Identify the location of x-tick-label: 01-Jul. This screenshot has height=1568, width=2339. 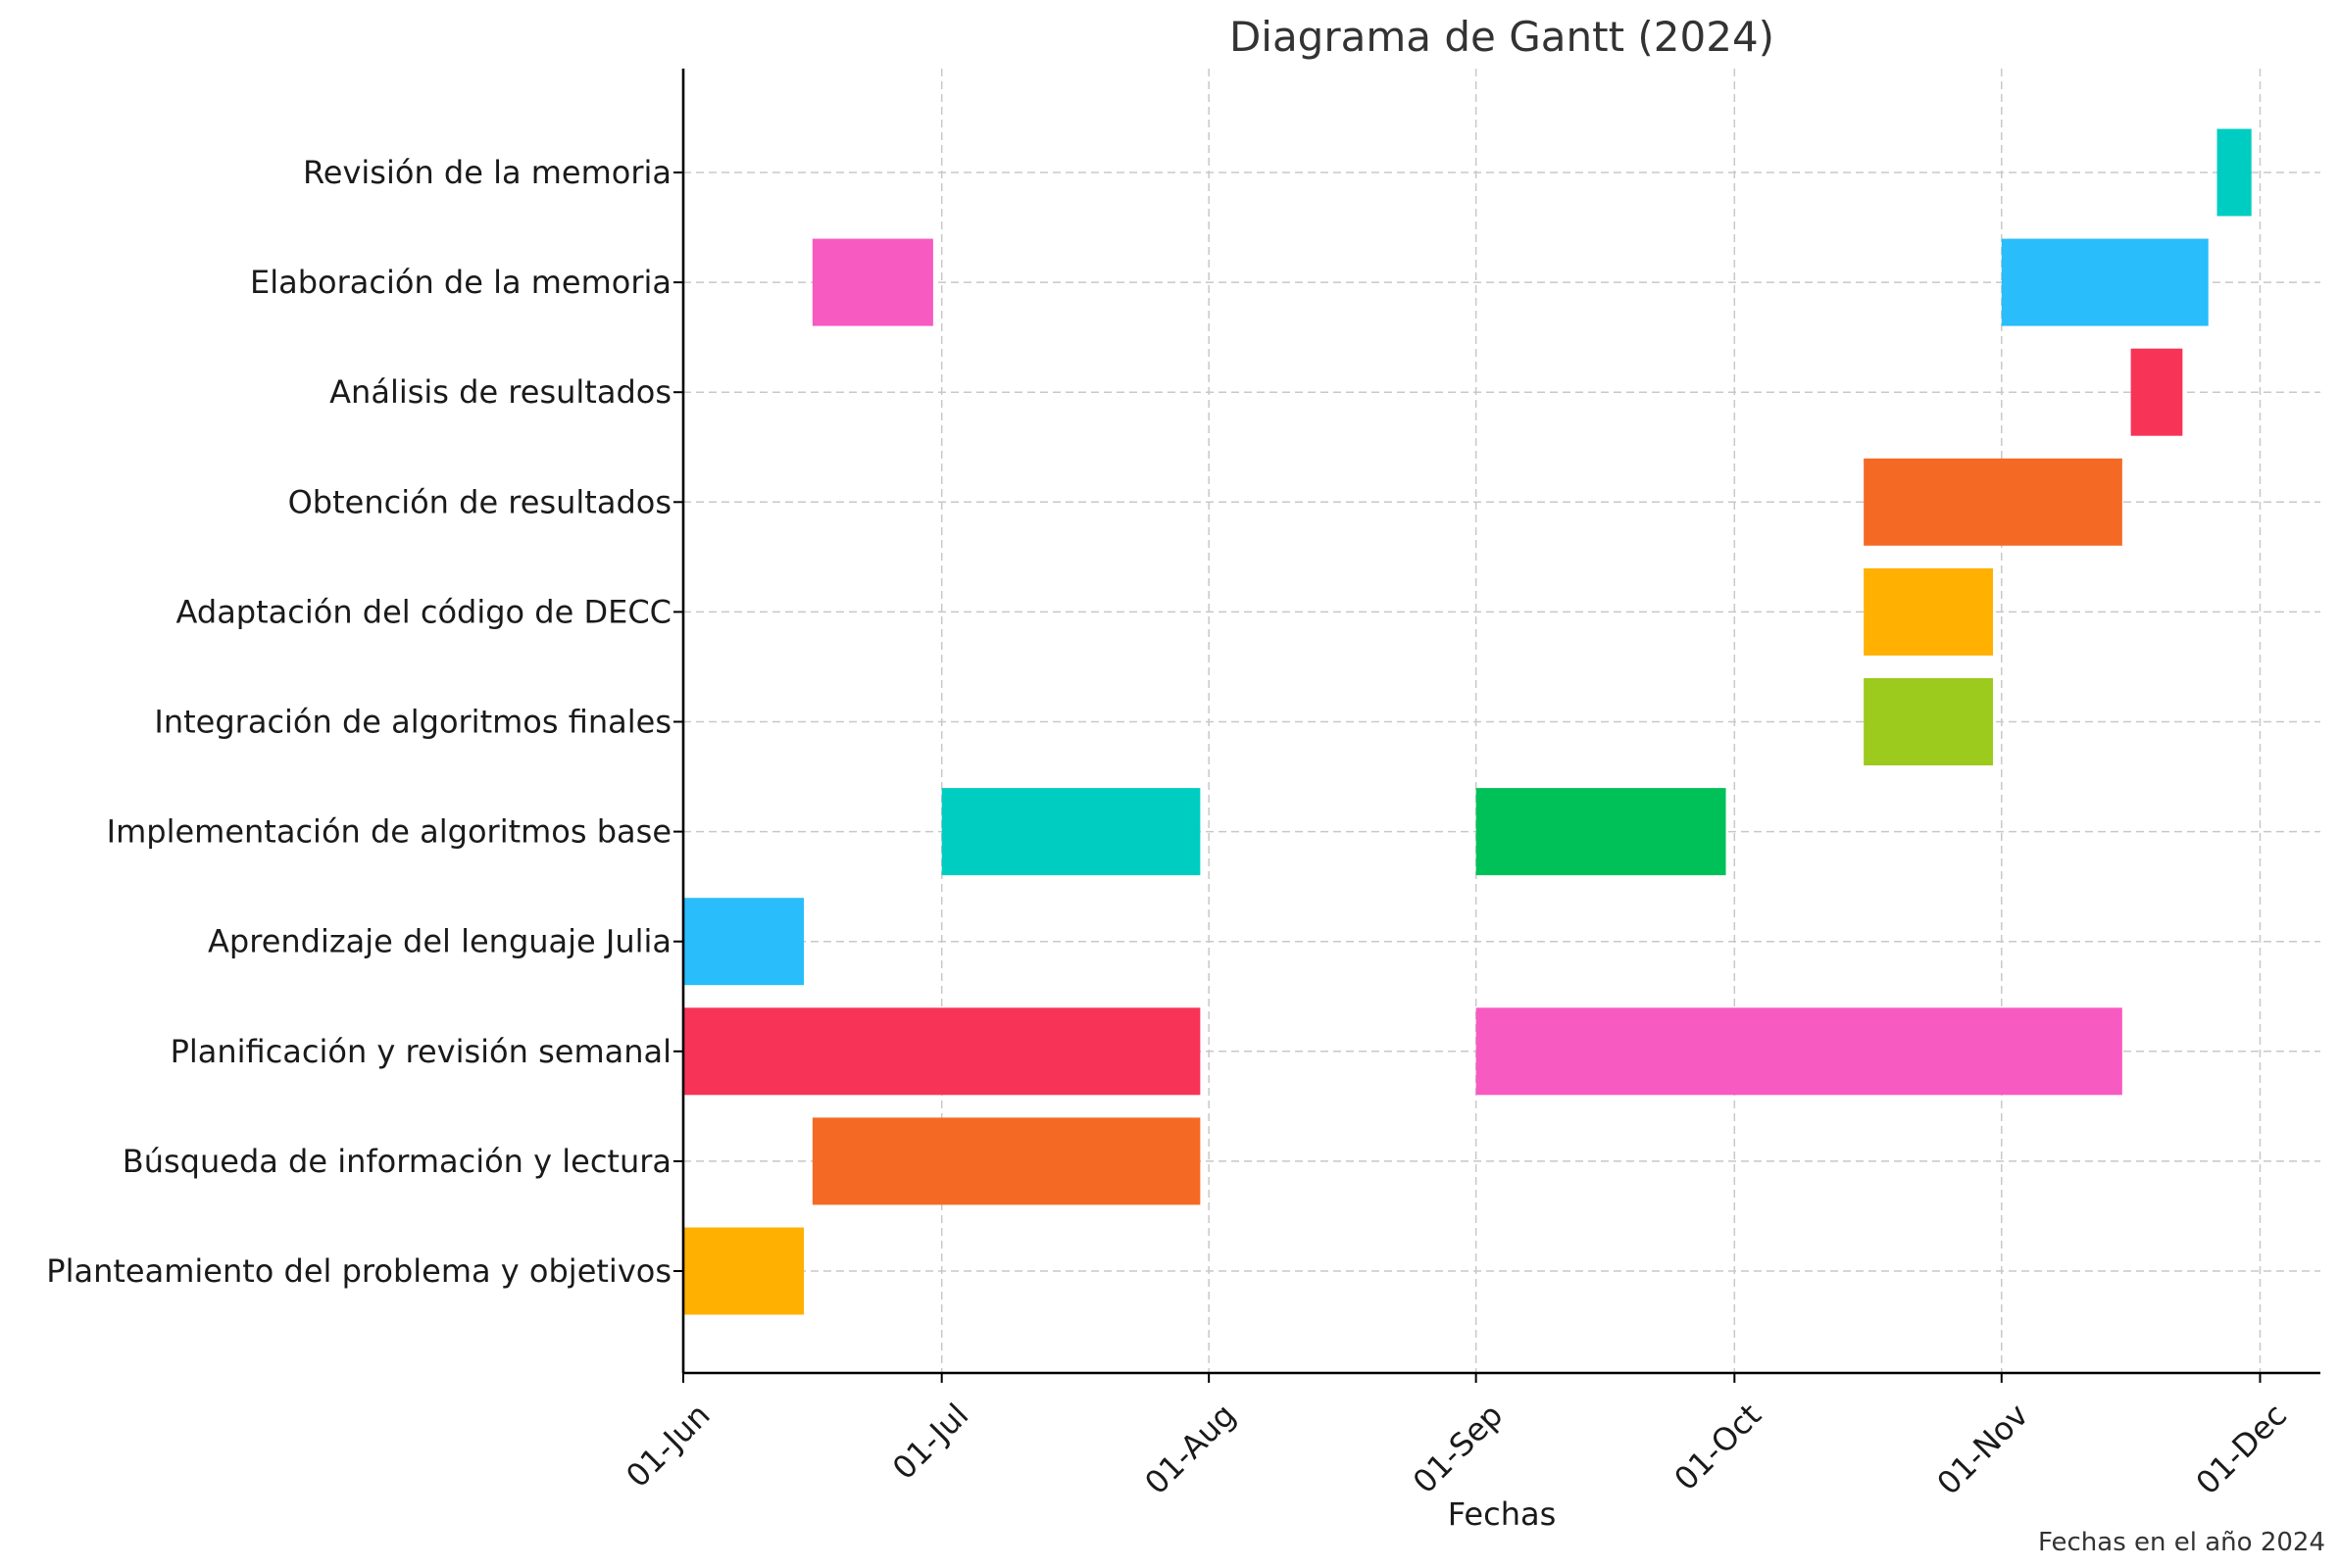
(930, 1441).